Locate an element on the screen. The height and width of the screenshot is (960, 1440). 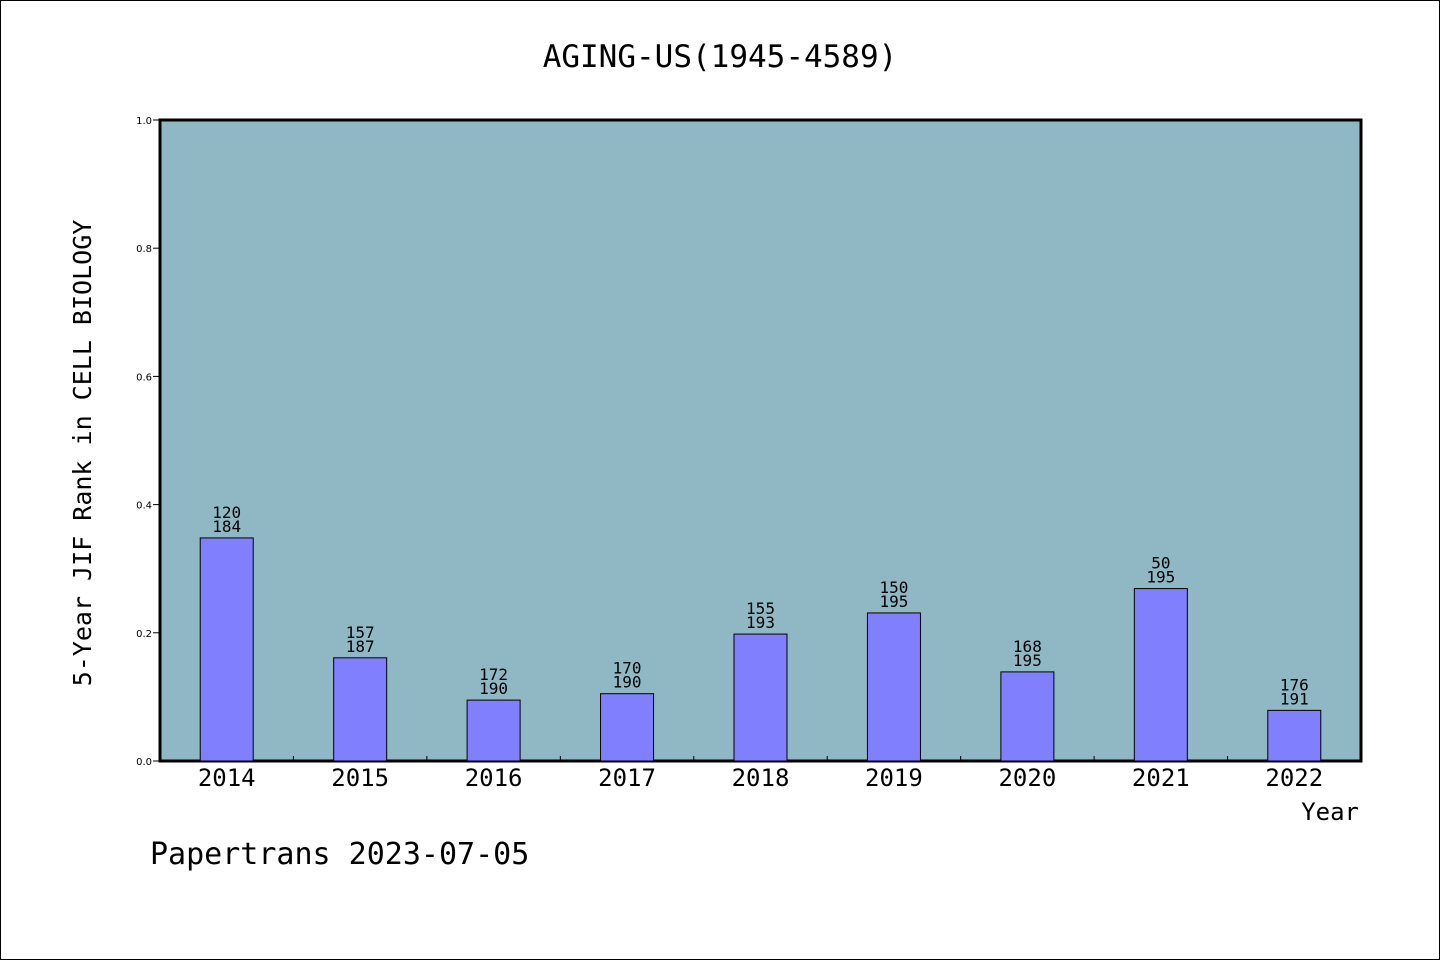
x-tick-label: 2021 is located at coordinates (1161, 778).